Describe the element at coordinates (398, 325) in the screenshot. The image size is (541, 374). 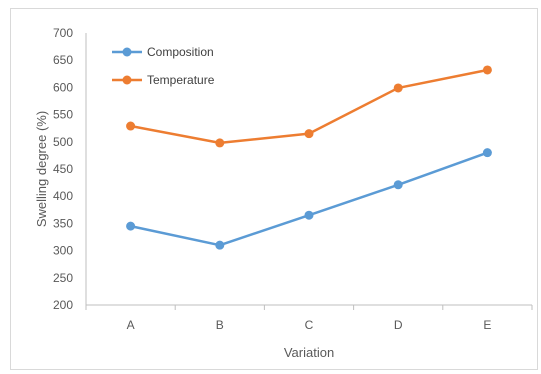
I see `x-tick-label: D` at that location.